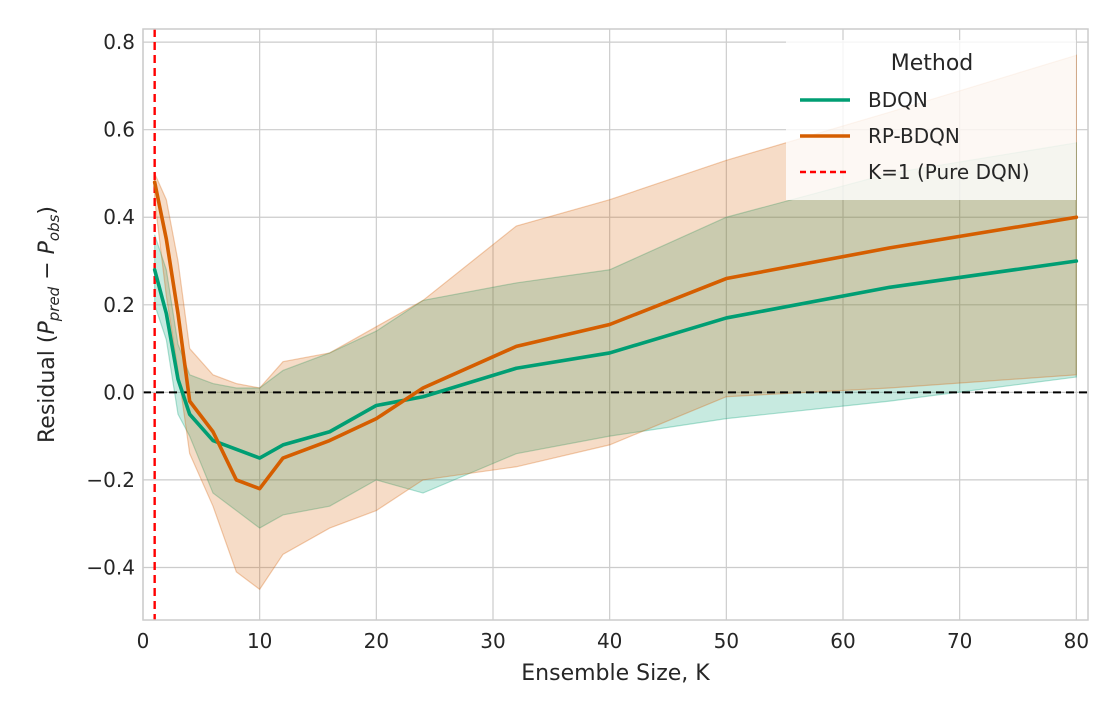 Image resolution: width=1120 pixels, height=720 pixels. I want to click on y-tick-label: 0.0, so click(119, 392).